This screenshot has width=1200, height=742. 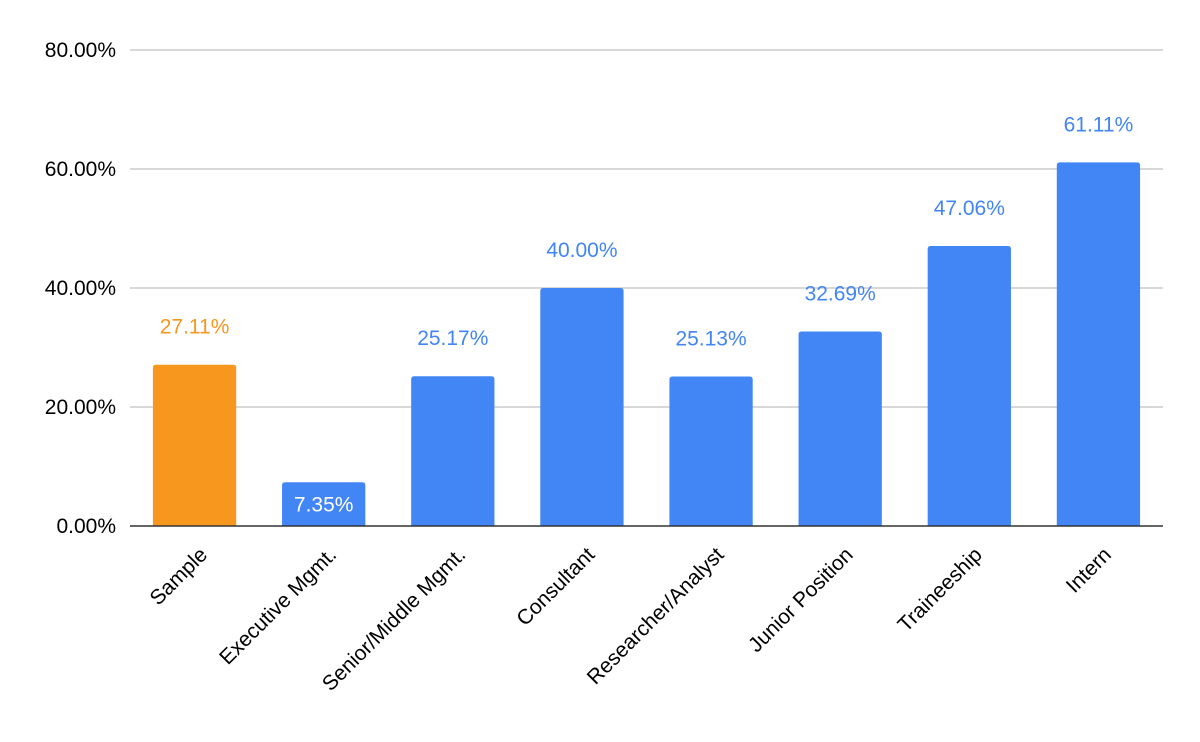 I want to click on category-label: Junior Position, so click(x=801, y=600).